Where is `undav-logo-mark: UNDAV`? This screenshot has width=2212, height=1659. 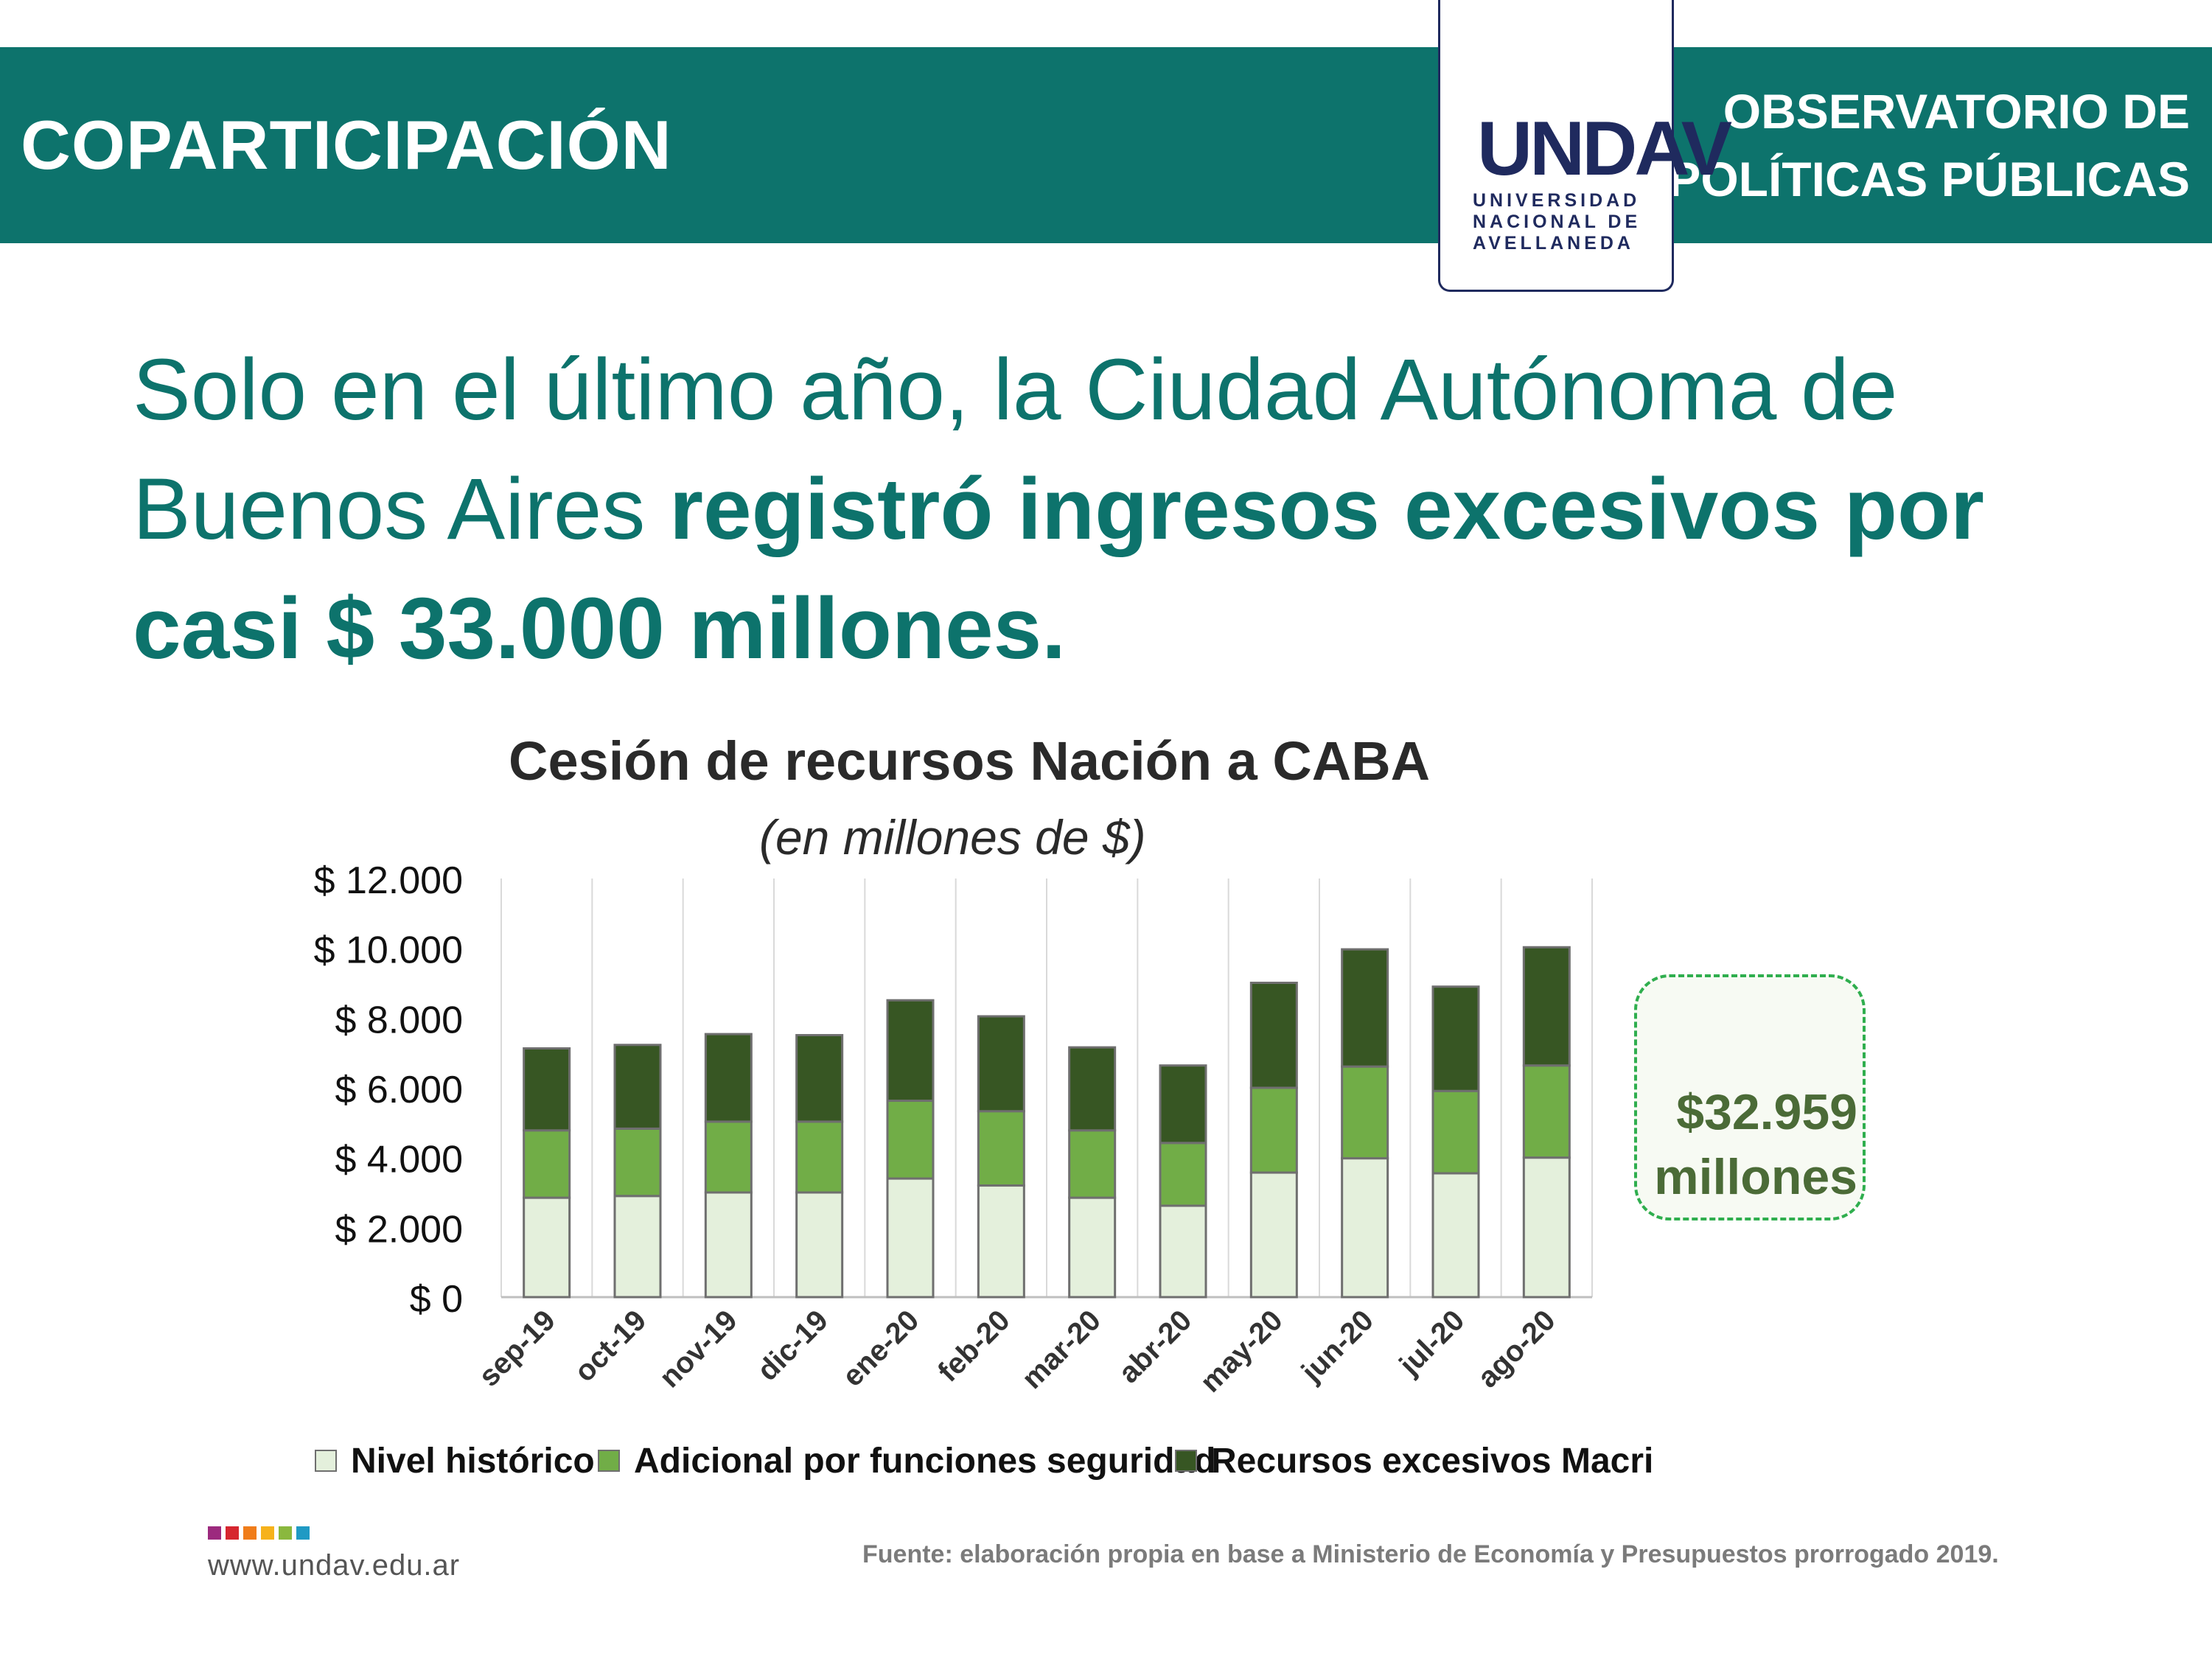 undav-logo-mark: UNDAV is located at coordinates (1604, 149).